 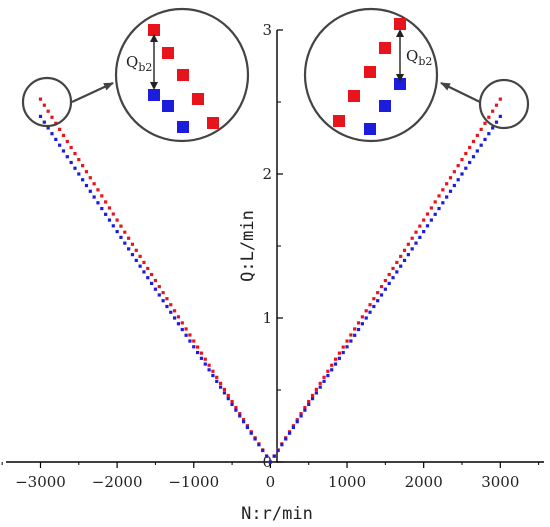 What do you see at coordinates (267, 174) in the screenshot?
I see `y-tick-label: 2` at bounding box center [267, 174].